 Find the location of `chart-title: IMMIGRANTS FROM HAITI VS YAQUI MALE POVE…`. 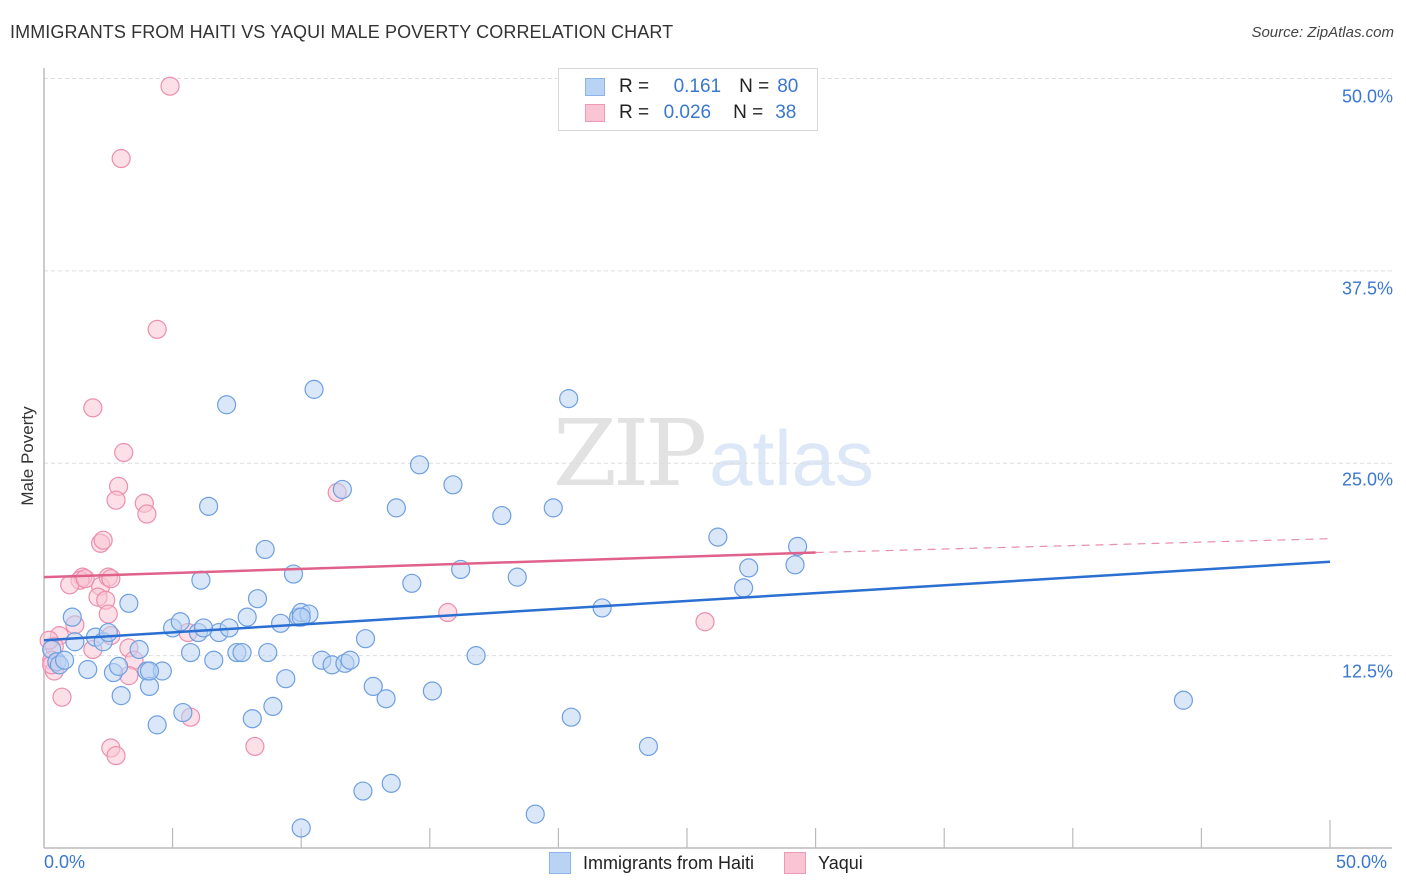

chart-title: IMMIGRANTS FROM HAITI VS YAQUI MALE POVE… is located at coordinates (342, 32).